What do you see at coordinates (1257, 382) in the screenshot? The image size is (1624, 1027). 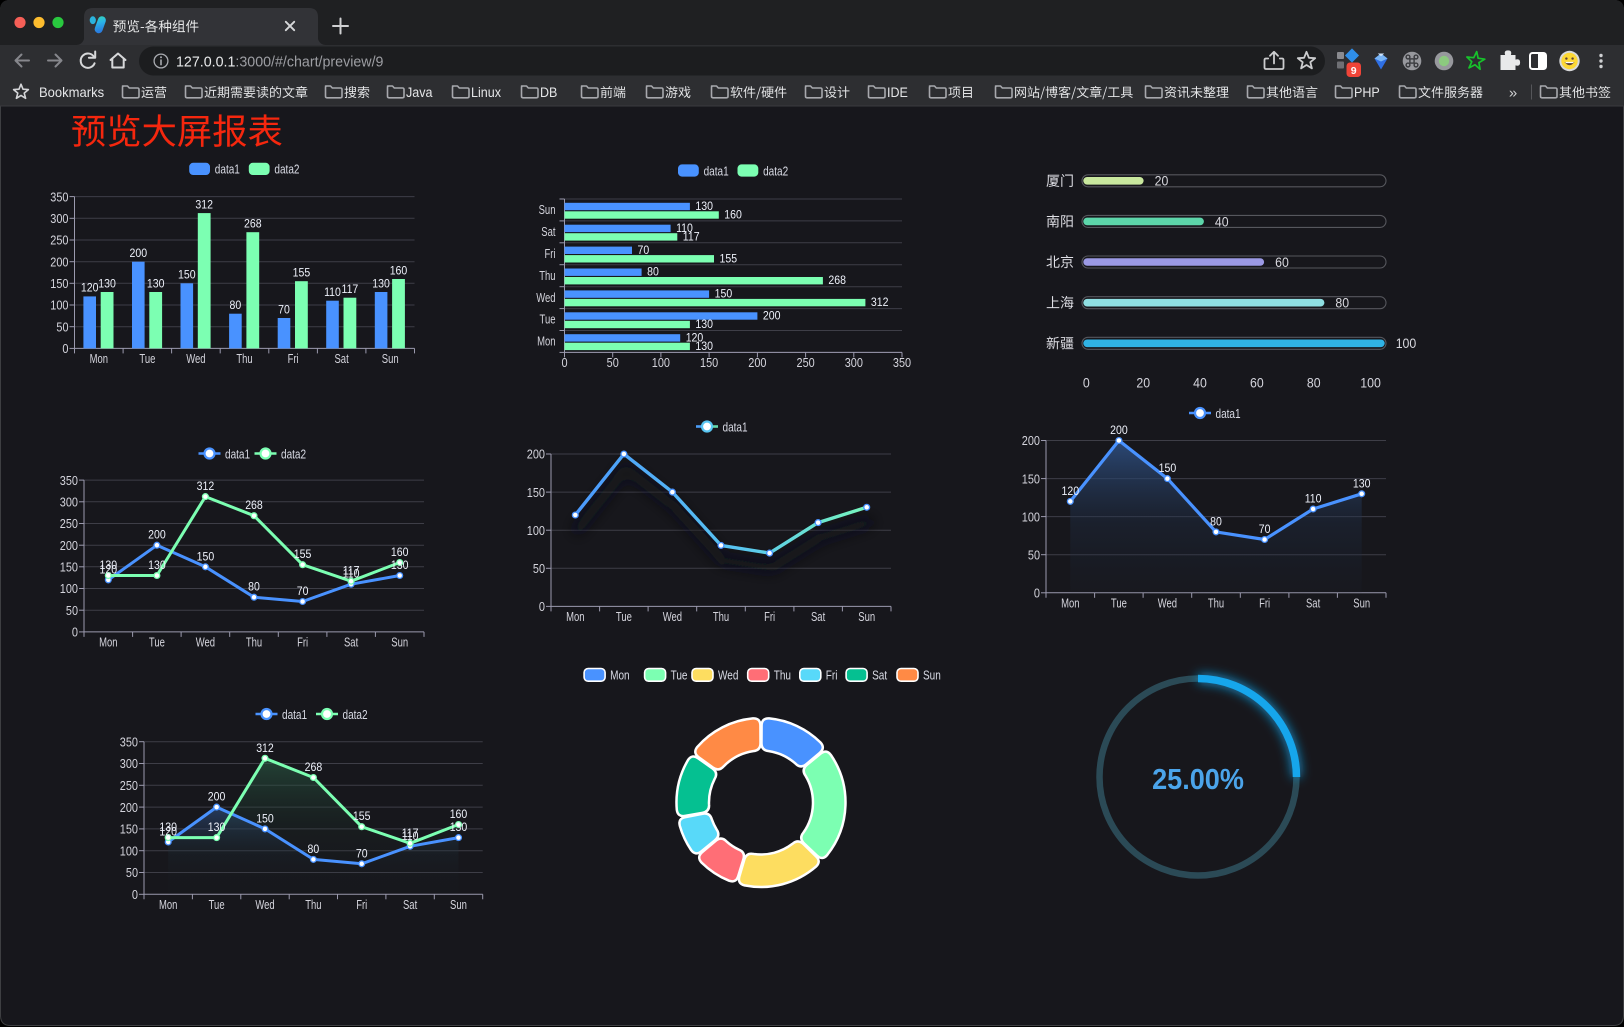 I see `svg-text: 60` at bounding box center [1257, 382].